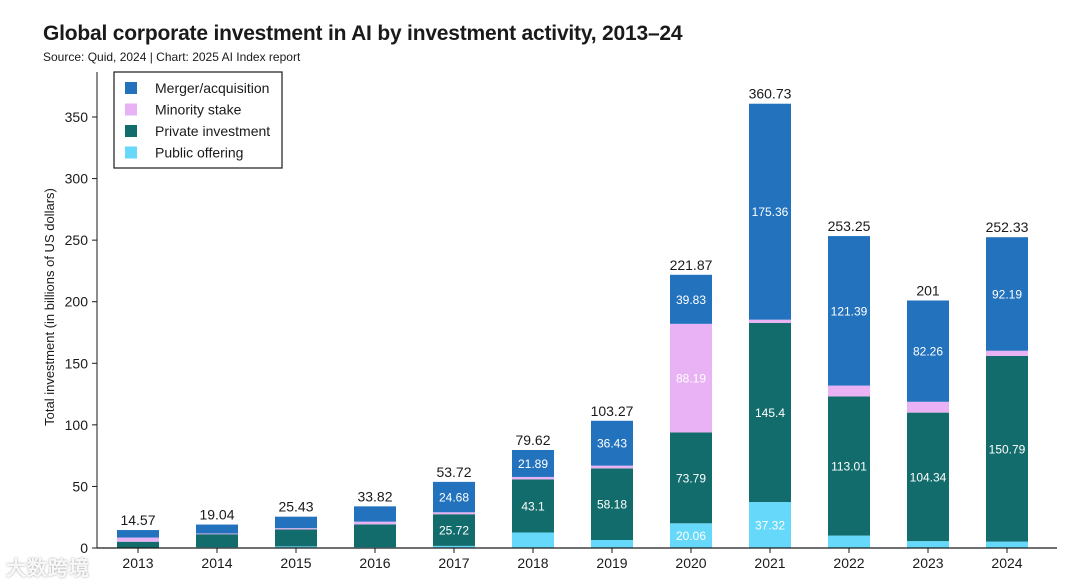 The image size is (1080, 586). What do you see at coordinates (80, 486) in the screenshot?
I see `y-tick-label: 50` at bounding box center [80, 486].